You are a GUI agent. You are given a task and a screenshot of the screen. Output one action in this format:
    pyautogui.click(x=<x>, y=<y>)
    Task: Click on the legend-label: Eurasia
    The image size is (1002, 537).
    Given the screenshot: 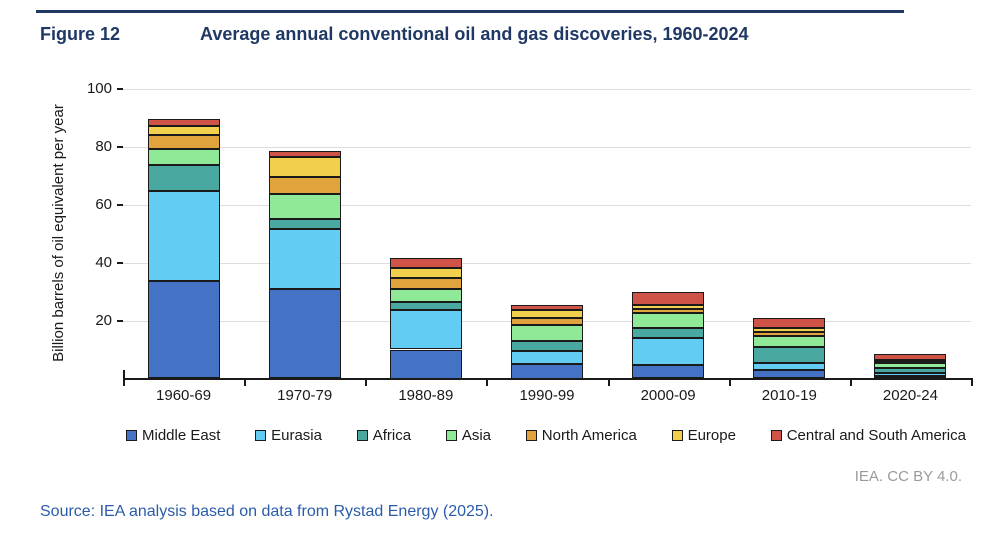 What is the action you would take?
    pyautogui.click(x=296, y=435)
    